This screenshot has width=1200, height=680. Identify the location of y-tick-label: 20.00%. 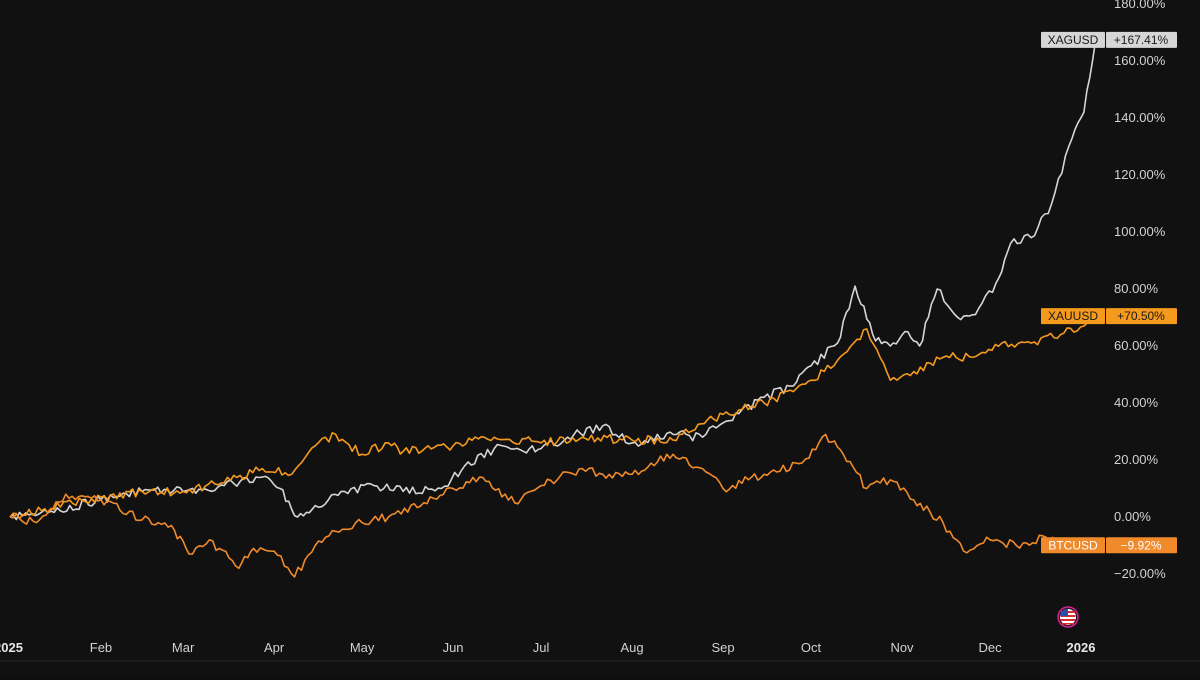
(1136, 459).